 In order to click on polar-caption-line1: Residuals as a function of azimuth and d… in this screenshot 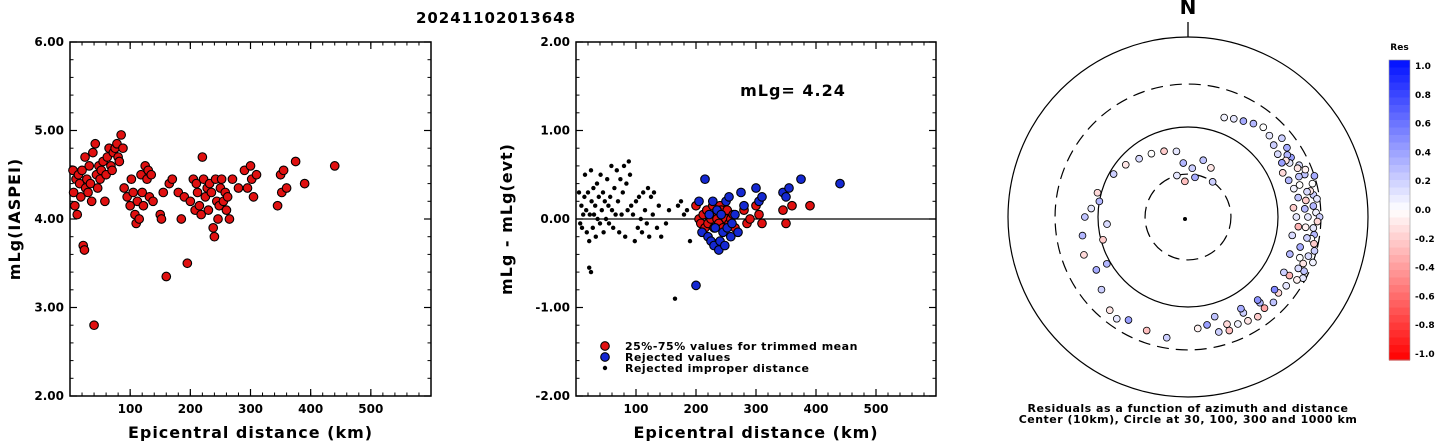, I will do `click(1188, 408)`.